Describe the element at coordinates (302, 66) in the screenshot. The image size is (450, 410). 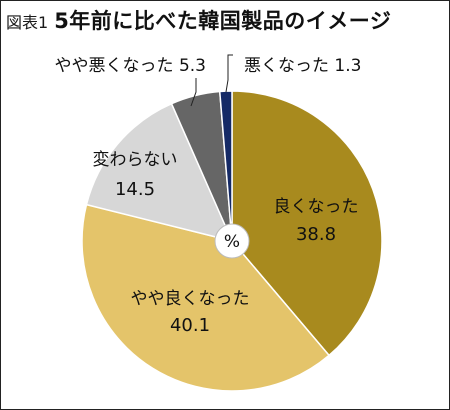
I see `slice-label-5: 悪くなった 1.3` at that location.